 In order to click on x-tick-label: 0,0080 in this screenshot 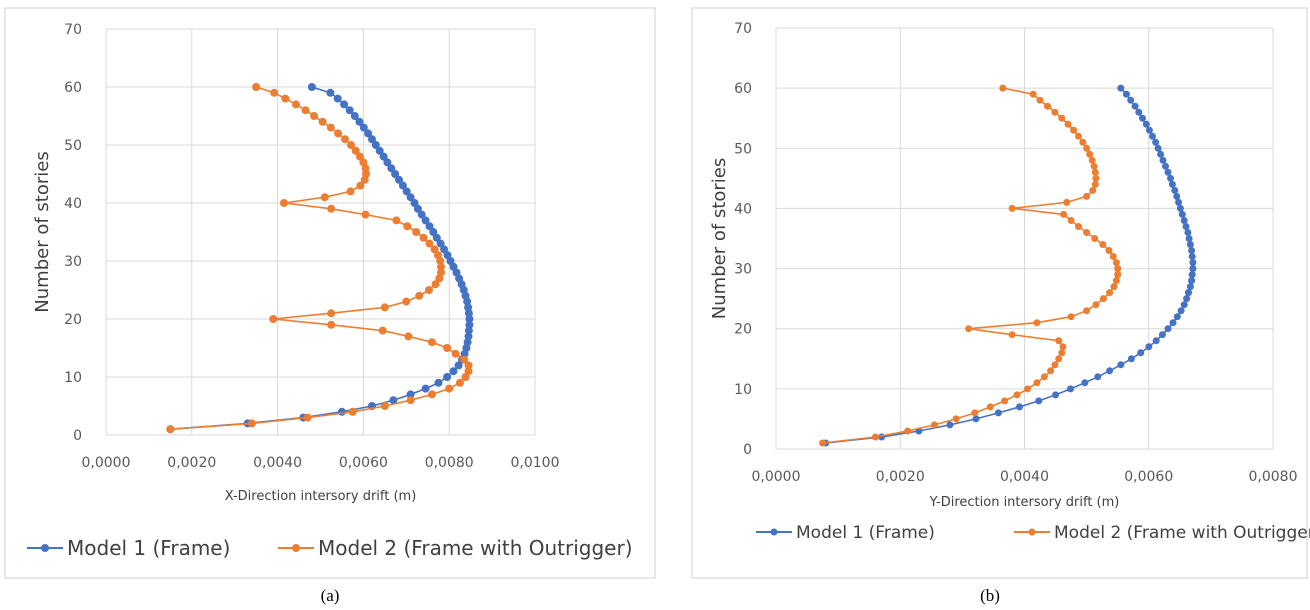, I will do `click(1273, 477)`.